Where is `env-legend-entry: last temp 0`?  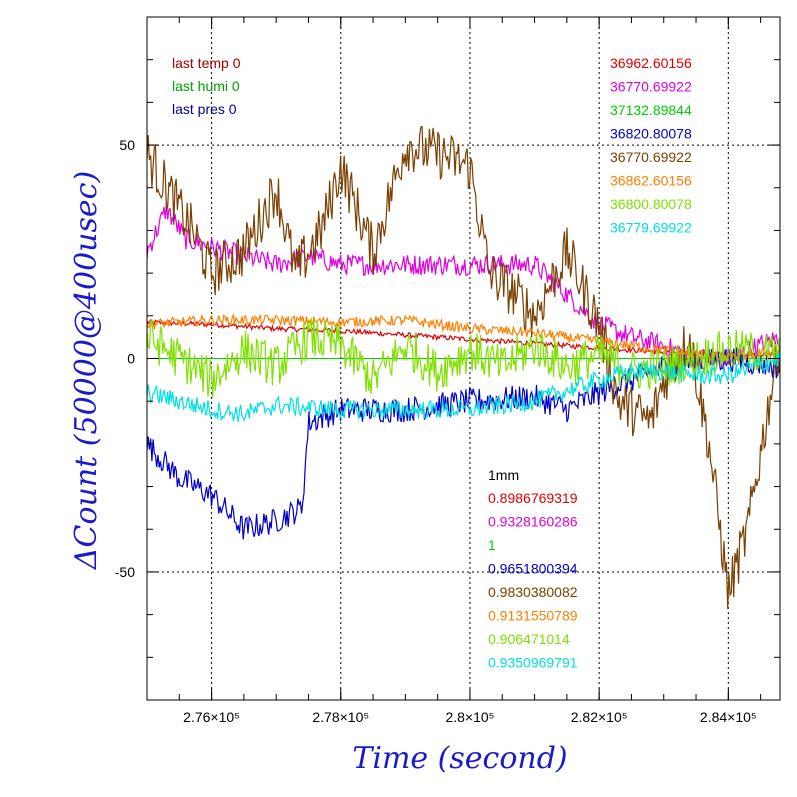
env-legend-entry: last temp 0 is located at coordinates (206, 63).